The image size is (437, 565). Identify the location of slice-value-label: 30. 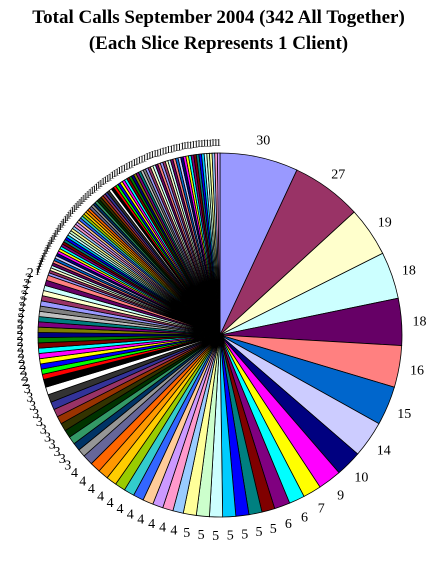
(263, 141).